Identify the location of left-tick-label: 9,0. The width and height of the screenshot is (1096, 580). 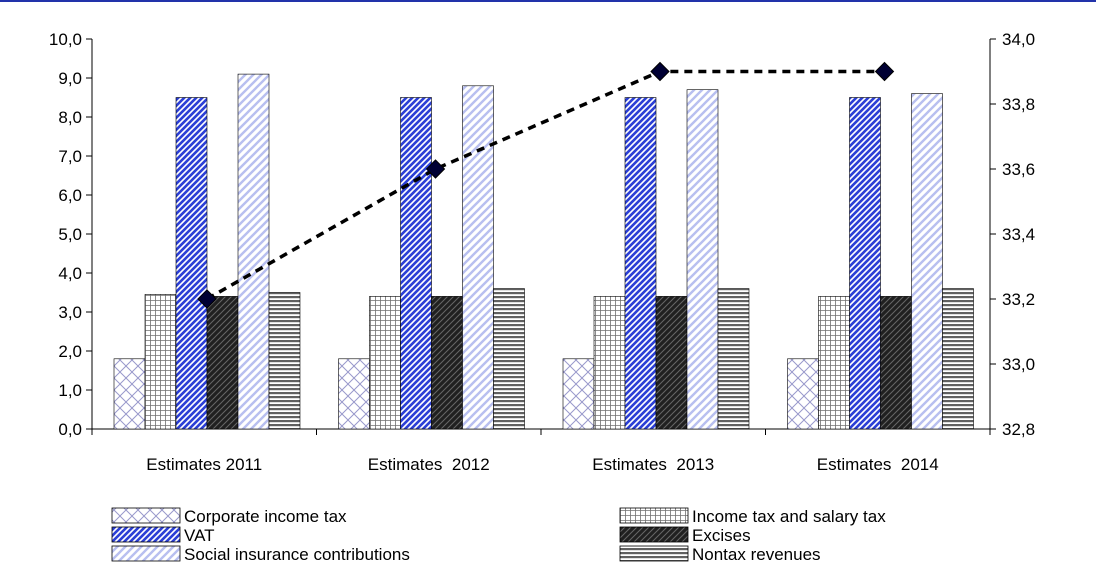
(70, 78).